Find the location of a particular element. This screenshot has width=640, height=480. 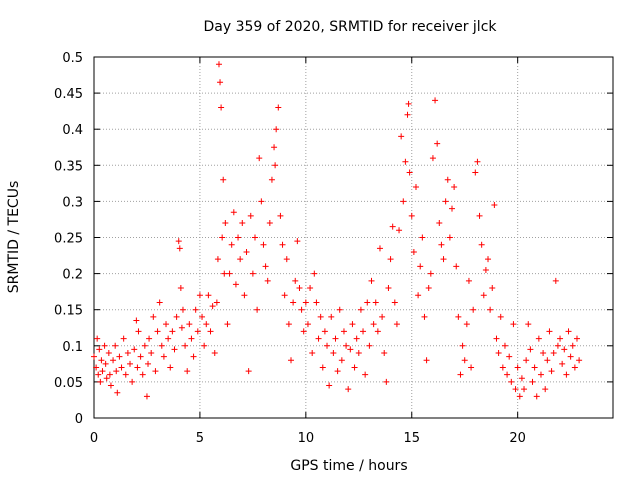

x-tick-label: 10 is located at coordinates (306, 438).